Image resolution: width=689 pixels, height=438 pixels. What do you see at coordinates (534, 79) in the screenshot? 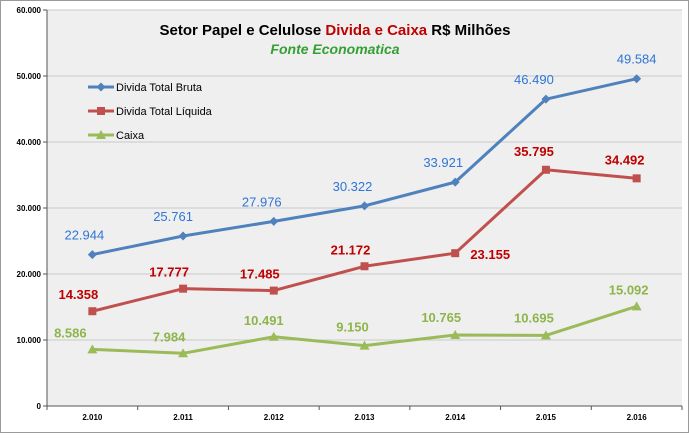
I see `data-label: 46.490` at bounding box center [534, 79].